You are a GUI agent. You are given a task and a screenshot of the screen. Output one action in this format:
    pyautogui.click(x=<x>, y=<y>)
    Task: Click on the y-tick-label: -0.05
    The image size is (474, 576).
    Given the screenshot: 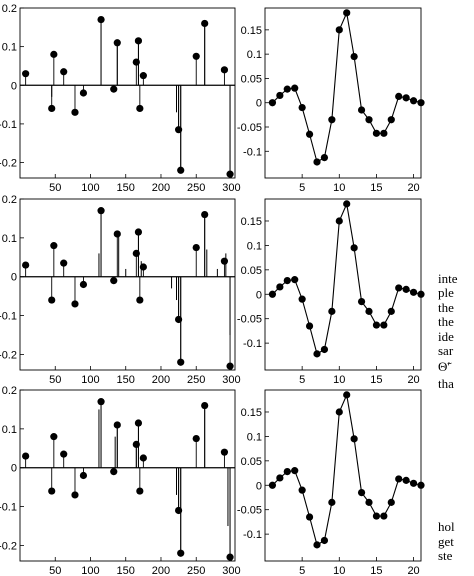 What is the action you would take?
    pyautogui.click(x=249, y=128)
    